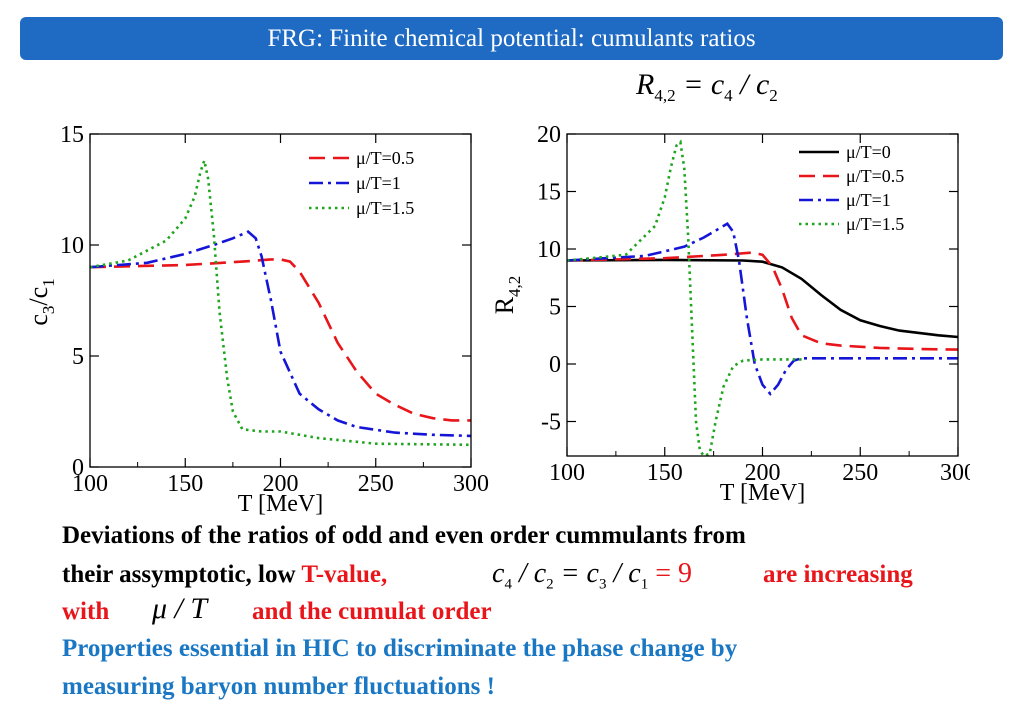  Describe the element at coordinates (508, 584) in the screenshot. I see `eq-c4-sub: 4` at that location.